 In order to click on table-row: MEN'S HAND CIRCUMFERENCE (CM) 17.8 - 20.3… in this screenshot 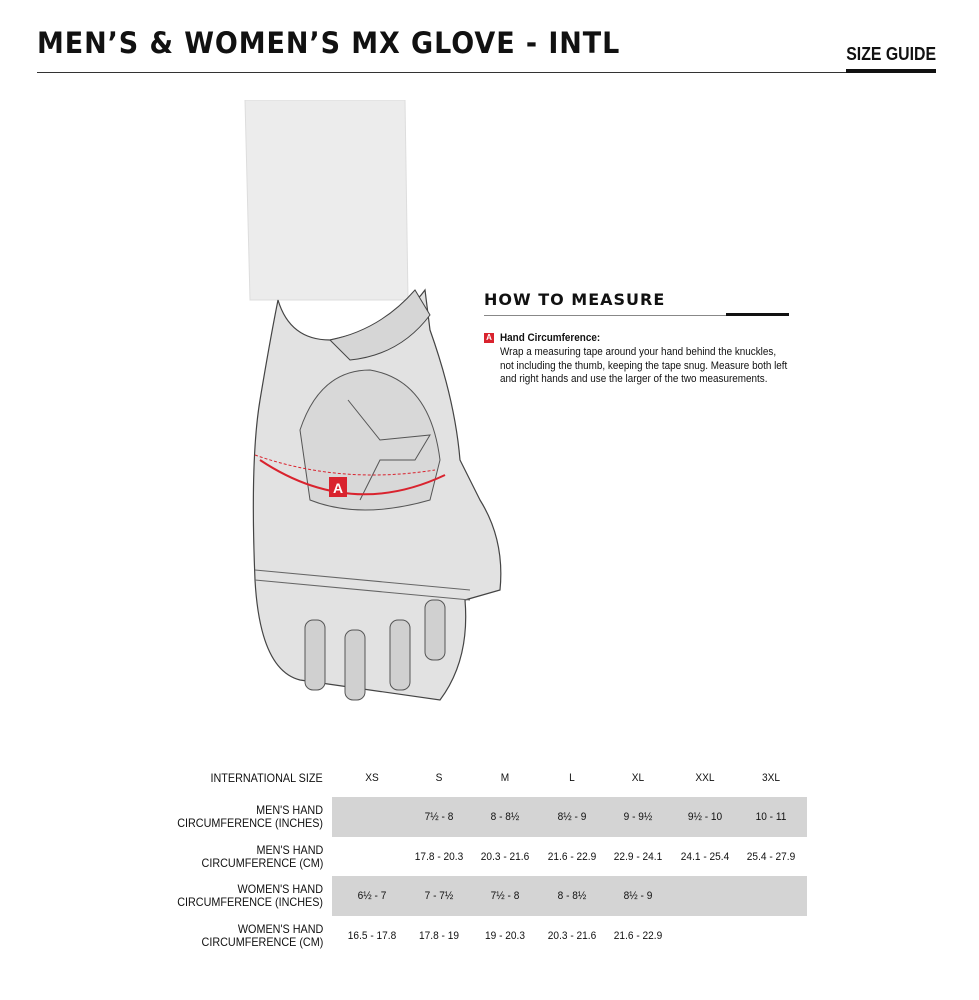, I will do `click(489, 857)`.